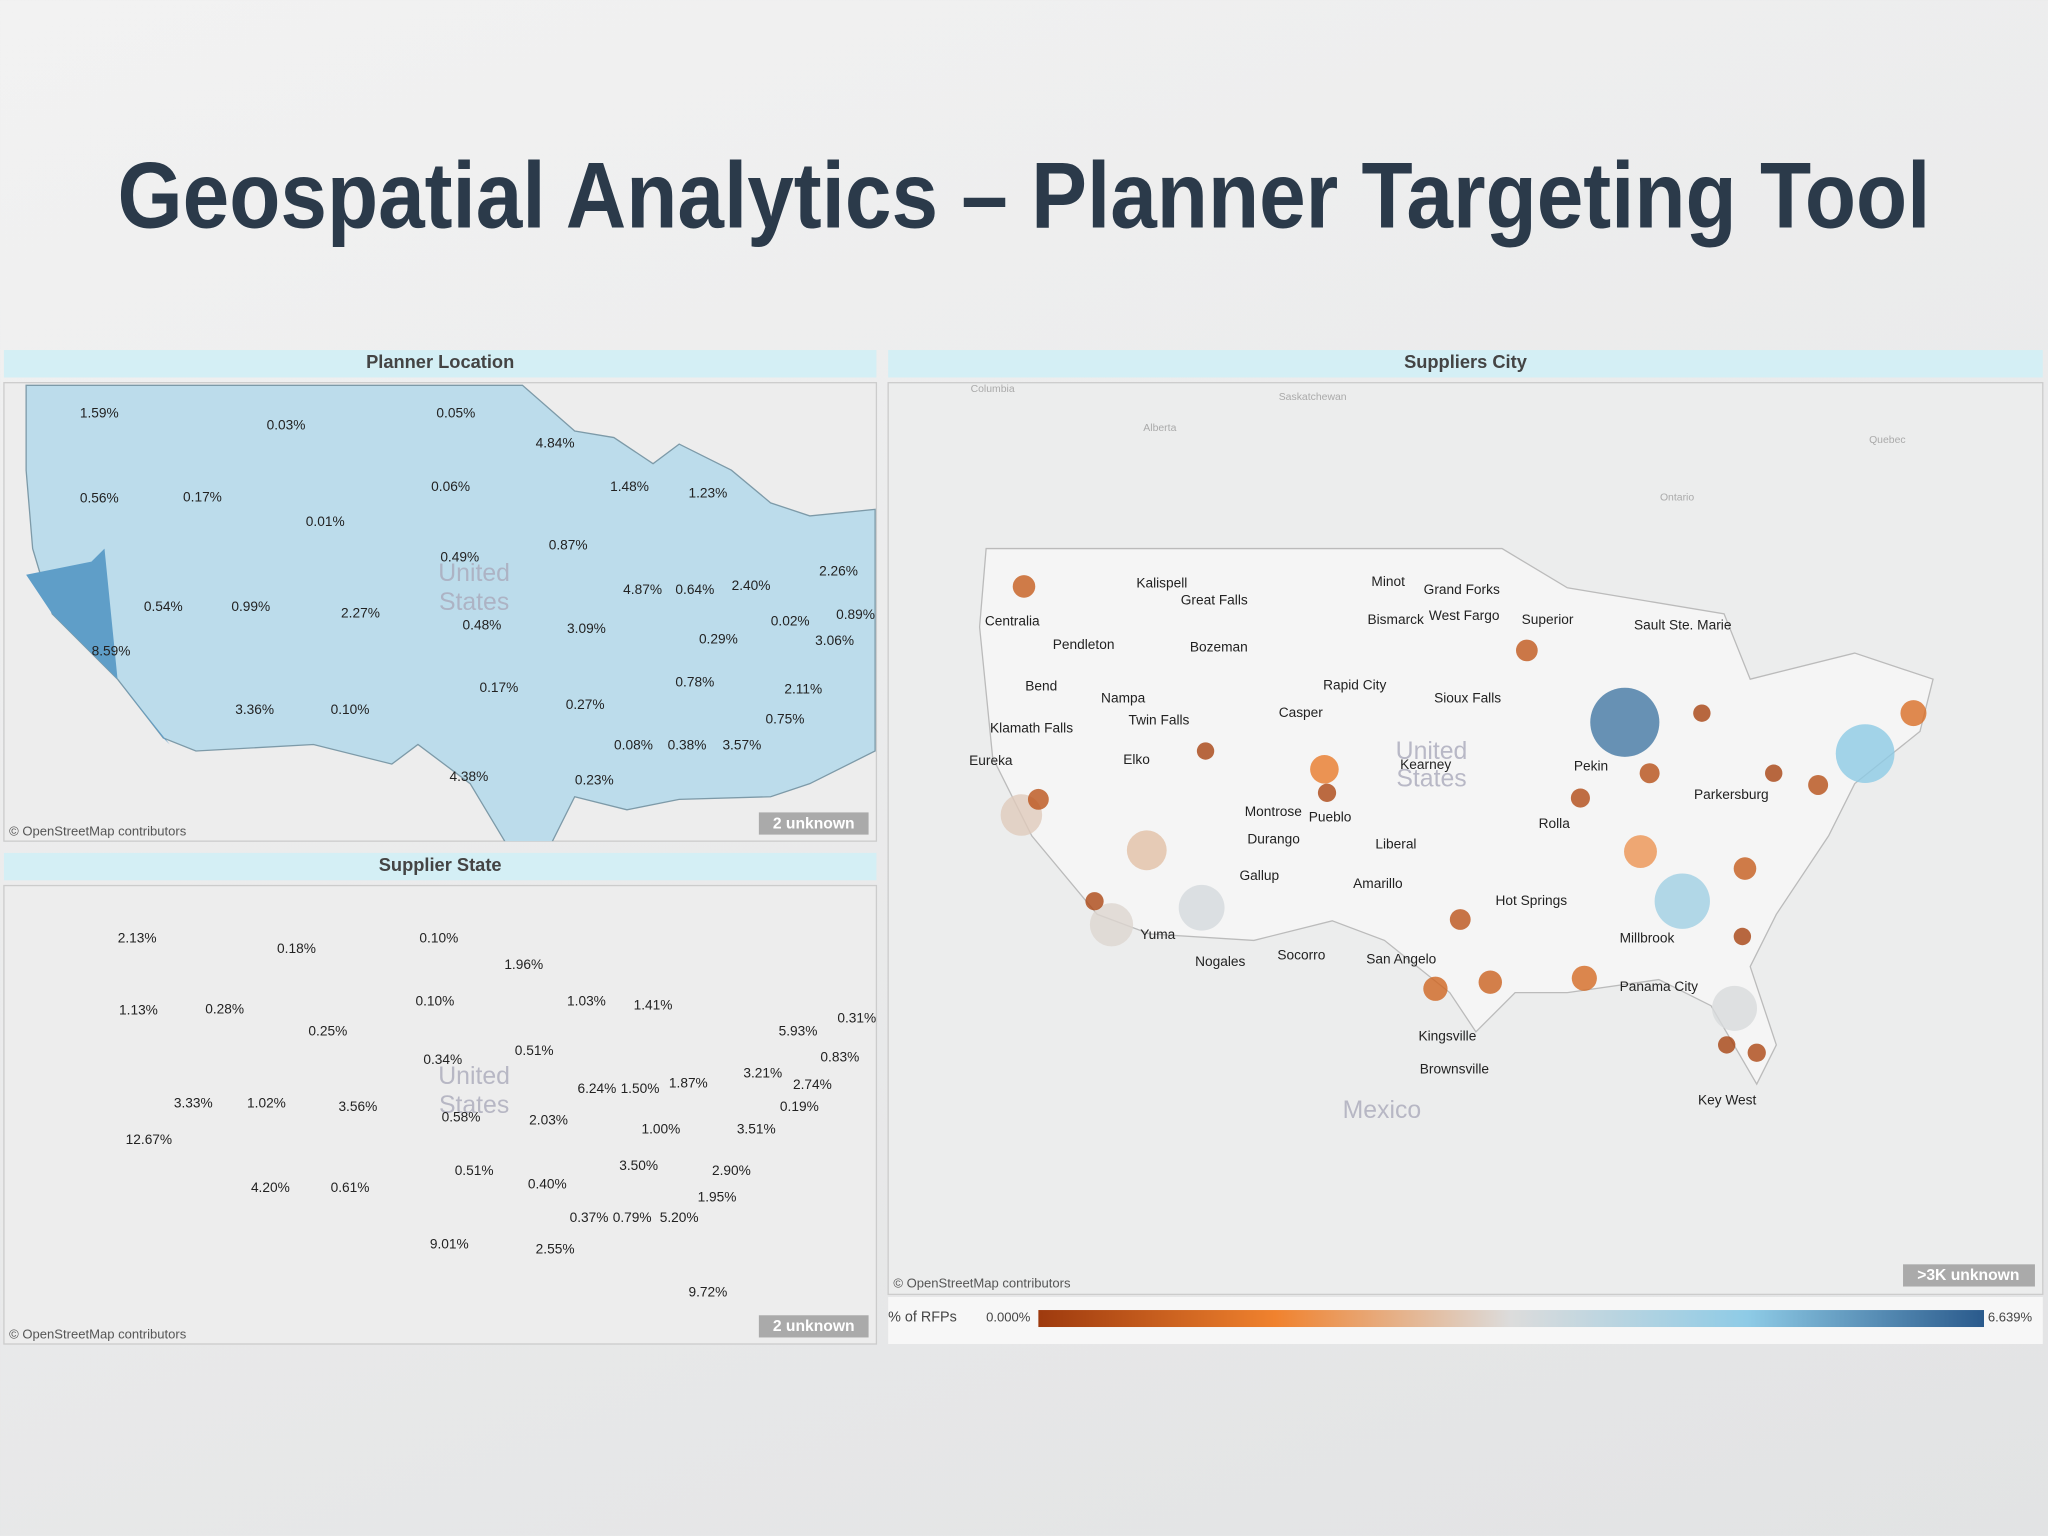  Describe the element at coordinates (1591, 765) in the screenshot. I see `city-label: Pekin` at that location.